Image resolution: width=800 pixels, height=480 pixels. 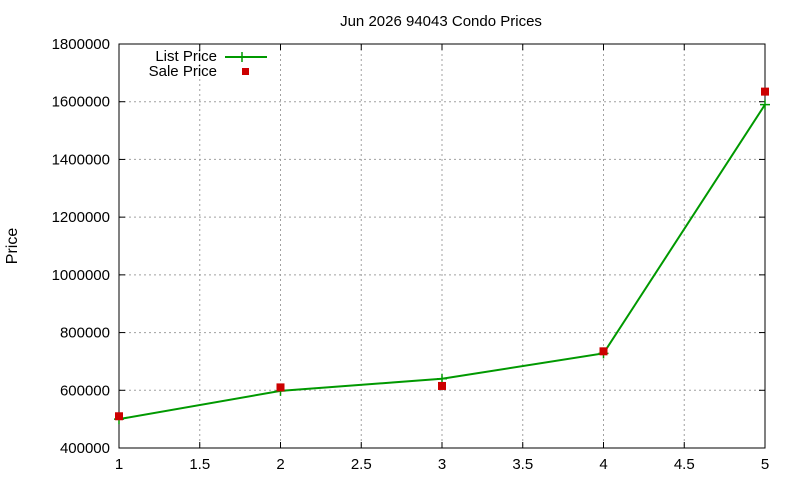 I want to click on x-tick-label: 5, so click(x=765, y=464).